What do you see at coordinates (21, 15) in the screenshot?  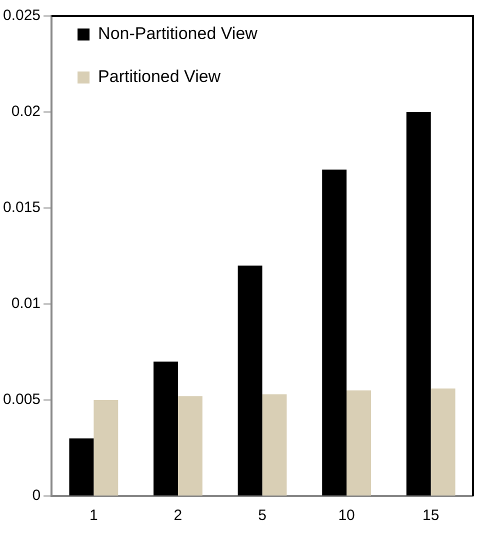 I see `y-tick-label: 0.025` at bounding box center [21, 15].